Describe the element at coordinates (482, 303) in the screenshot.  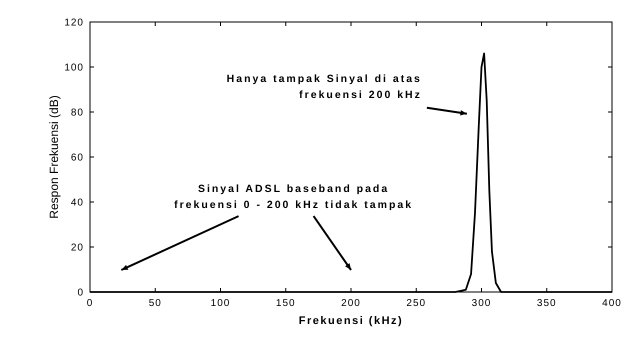
I see `x-tick-label: 300` at that location.